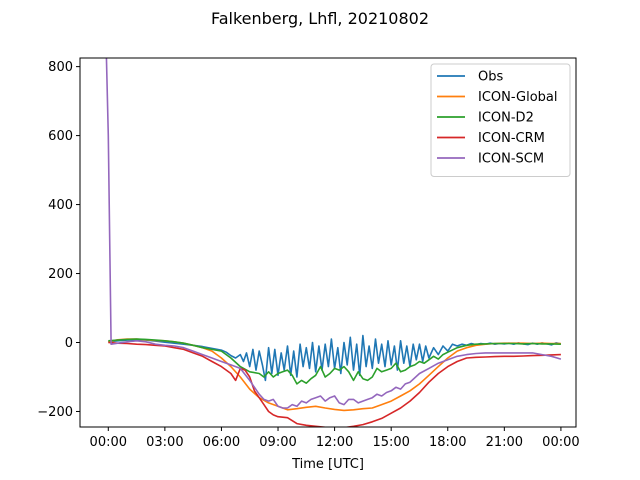 The height and width of the screenshot is (480, 640). I want to click on x-axis-title: Time [UTC], so click(327, 464).